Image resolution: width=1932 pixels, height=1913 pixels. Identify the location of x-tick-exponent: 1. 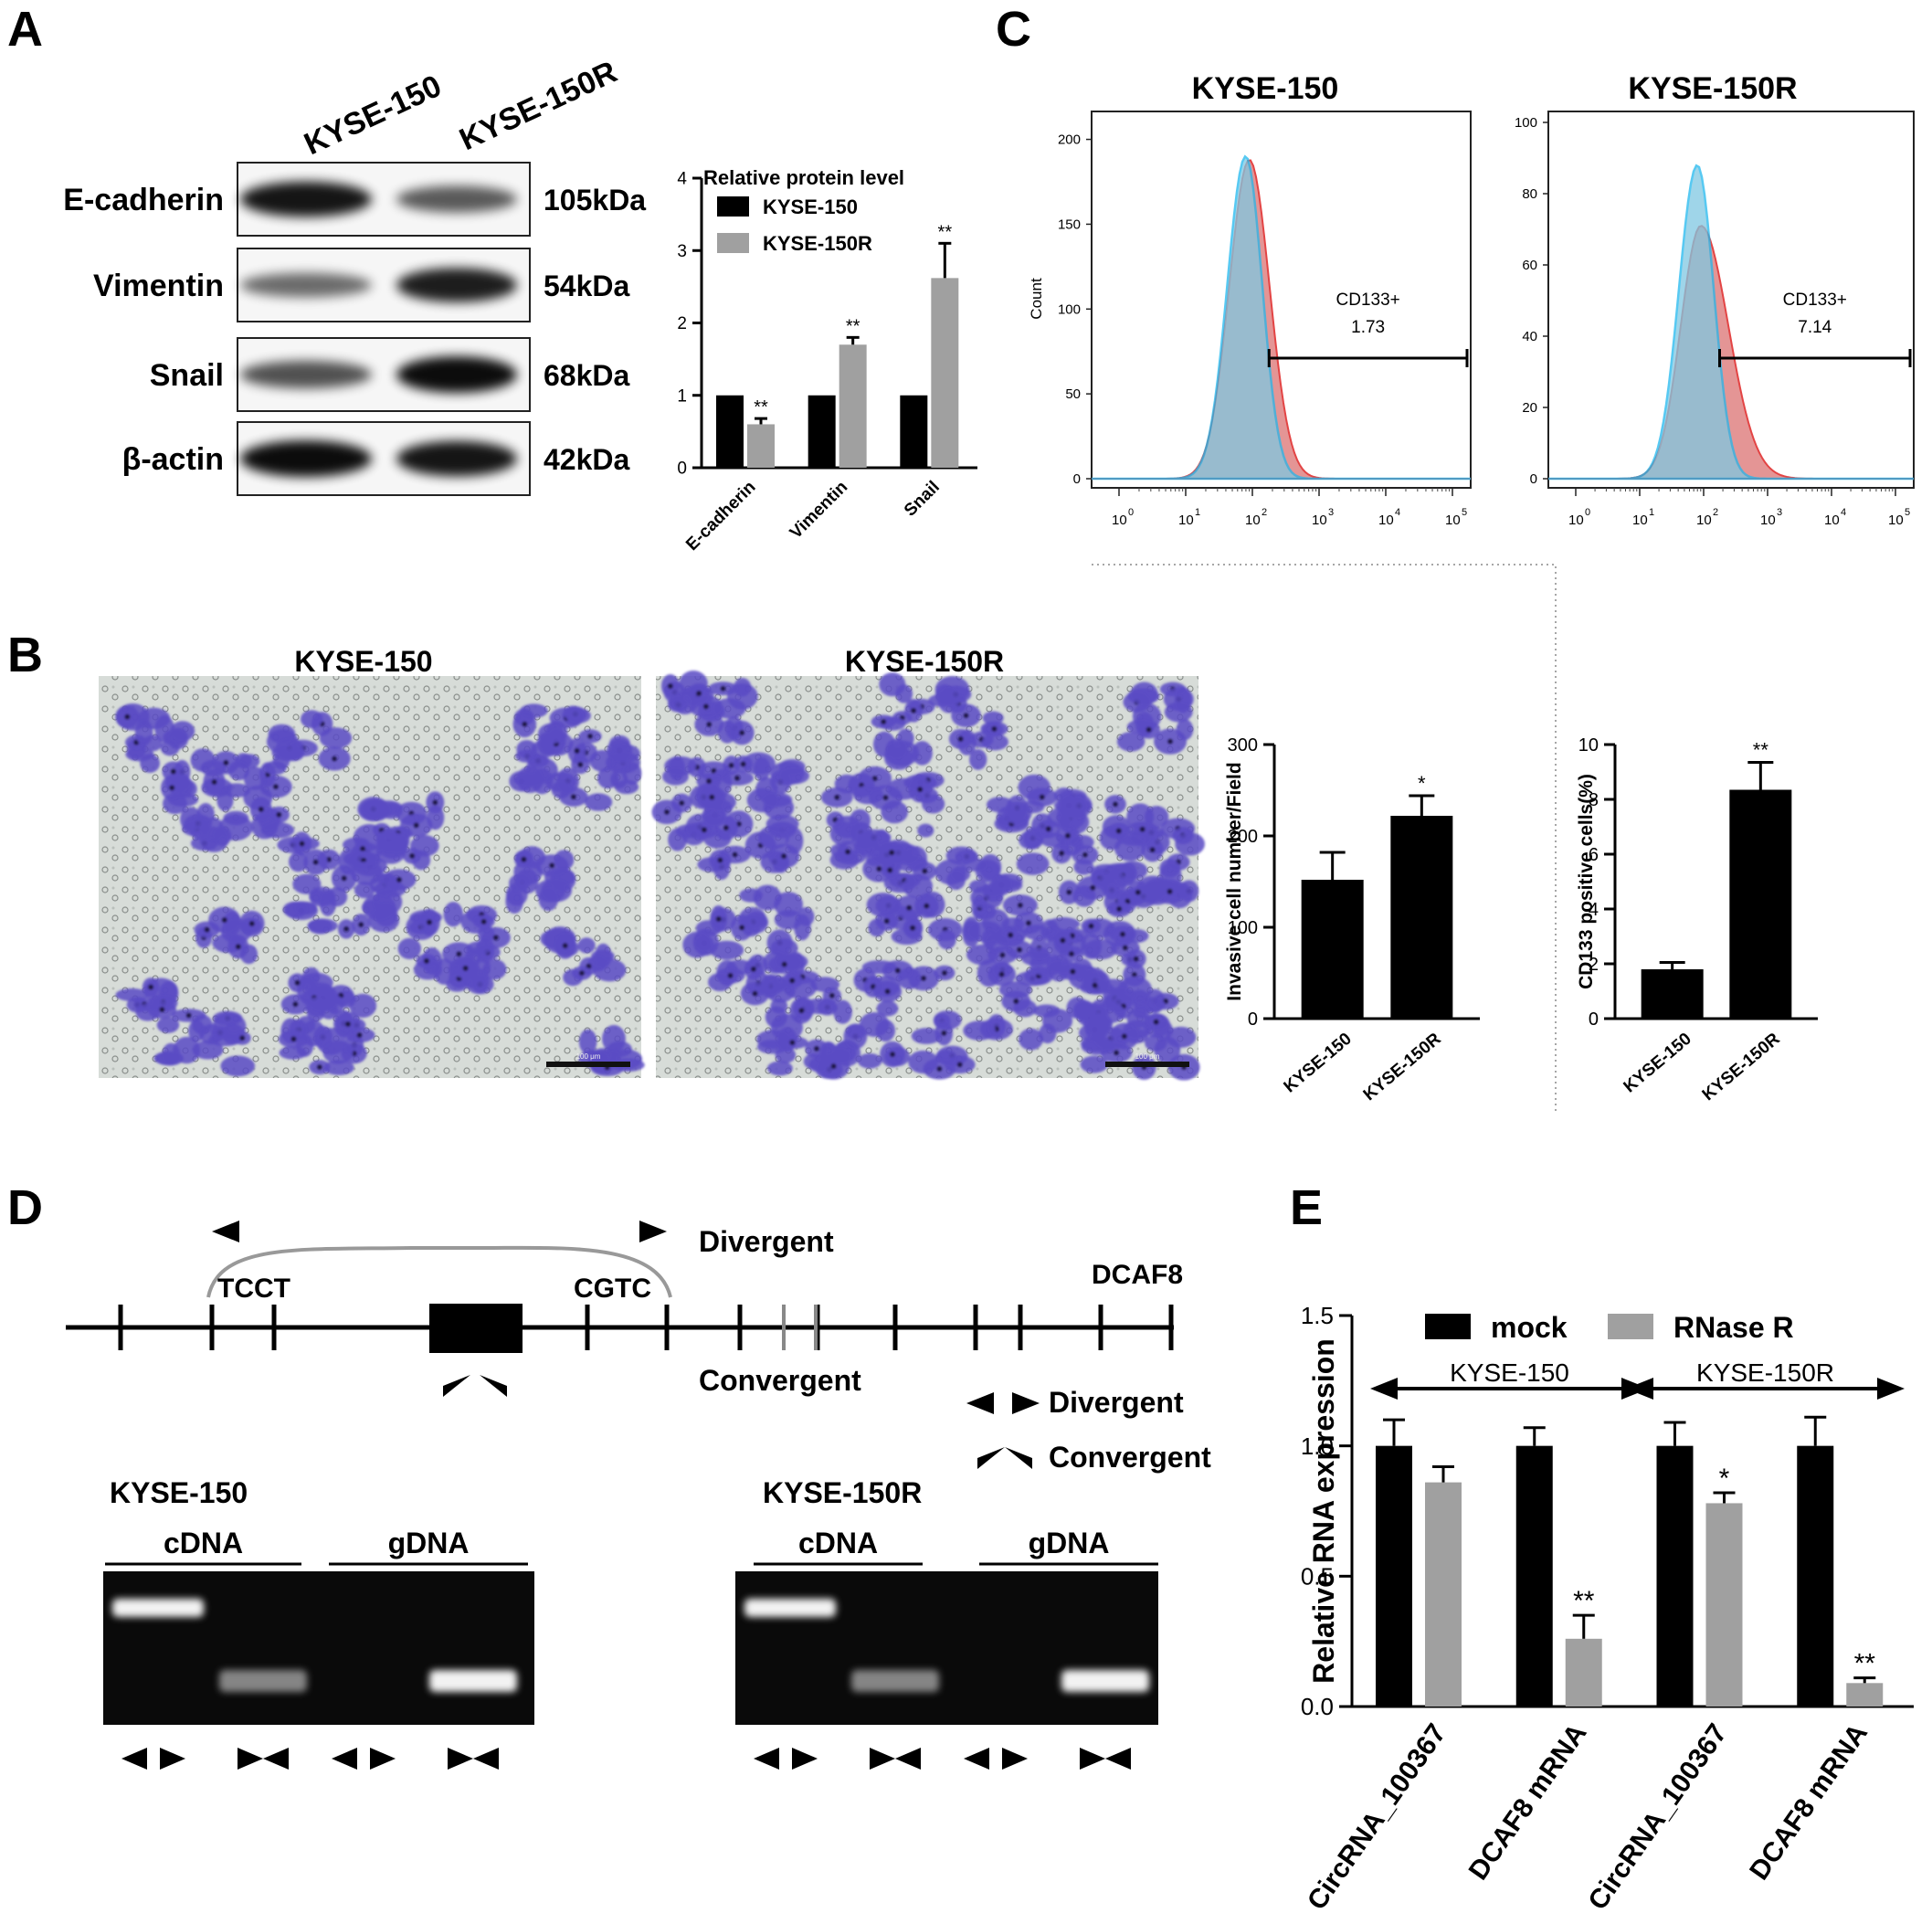
(1651, 512).